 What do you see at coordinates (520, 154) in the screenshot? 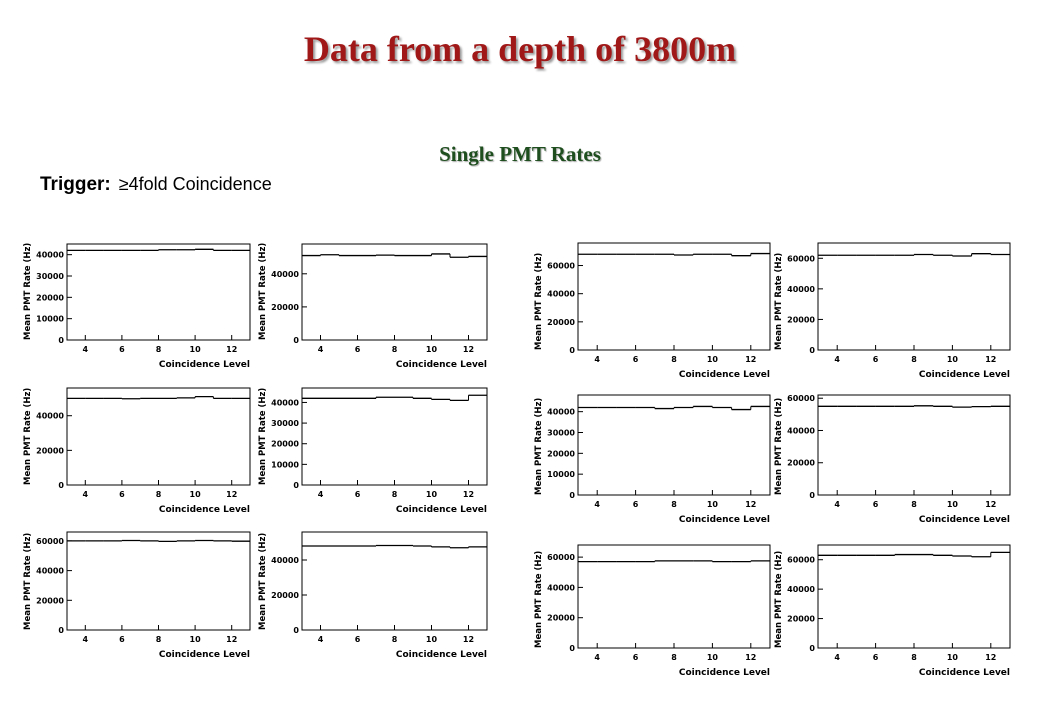
I see `subtitle: Single PMT Rates` at bounding box center [520, 154].